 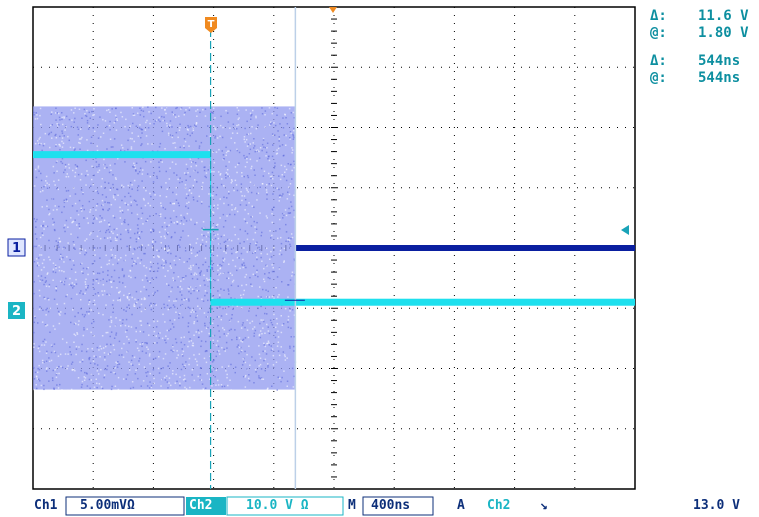 I want to click on ch1-ground-marker: 1, so click(x=16, y=247).